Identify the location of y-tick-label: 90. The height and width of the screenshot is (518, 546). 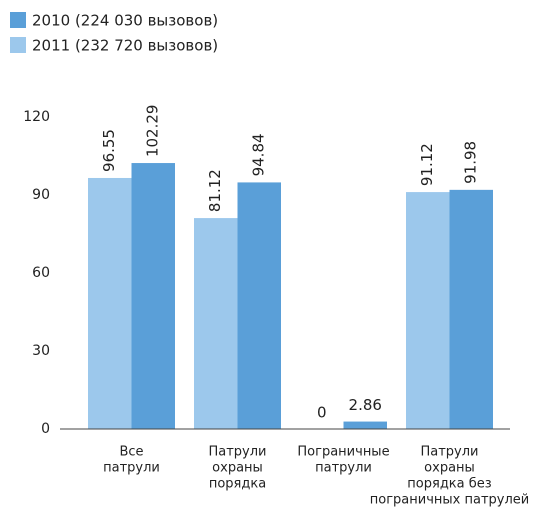
(41, 195).